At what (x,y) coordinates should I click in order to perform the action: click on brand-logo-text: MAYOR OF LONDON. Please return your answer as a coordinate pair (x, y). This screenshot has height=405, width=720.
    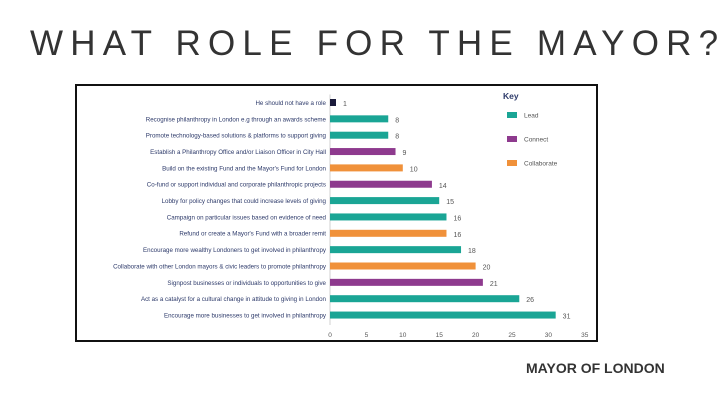
    Looking at the image, I should click on (595, 368).